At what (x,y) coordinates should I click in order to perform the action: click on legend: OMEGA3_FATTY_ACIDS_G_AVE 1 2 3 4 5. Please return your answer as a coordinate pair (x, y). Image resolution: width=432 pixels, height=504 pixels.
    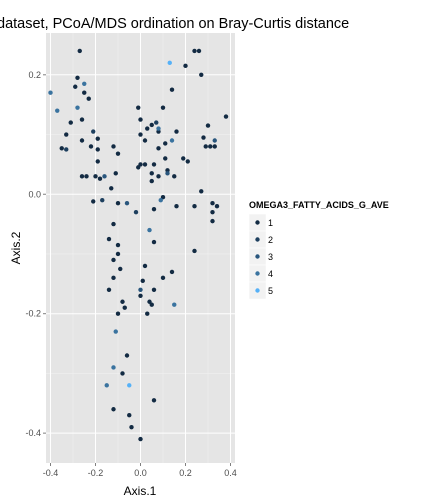
    Looking at the image, I should click on (318, 250).